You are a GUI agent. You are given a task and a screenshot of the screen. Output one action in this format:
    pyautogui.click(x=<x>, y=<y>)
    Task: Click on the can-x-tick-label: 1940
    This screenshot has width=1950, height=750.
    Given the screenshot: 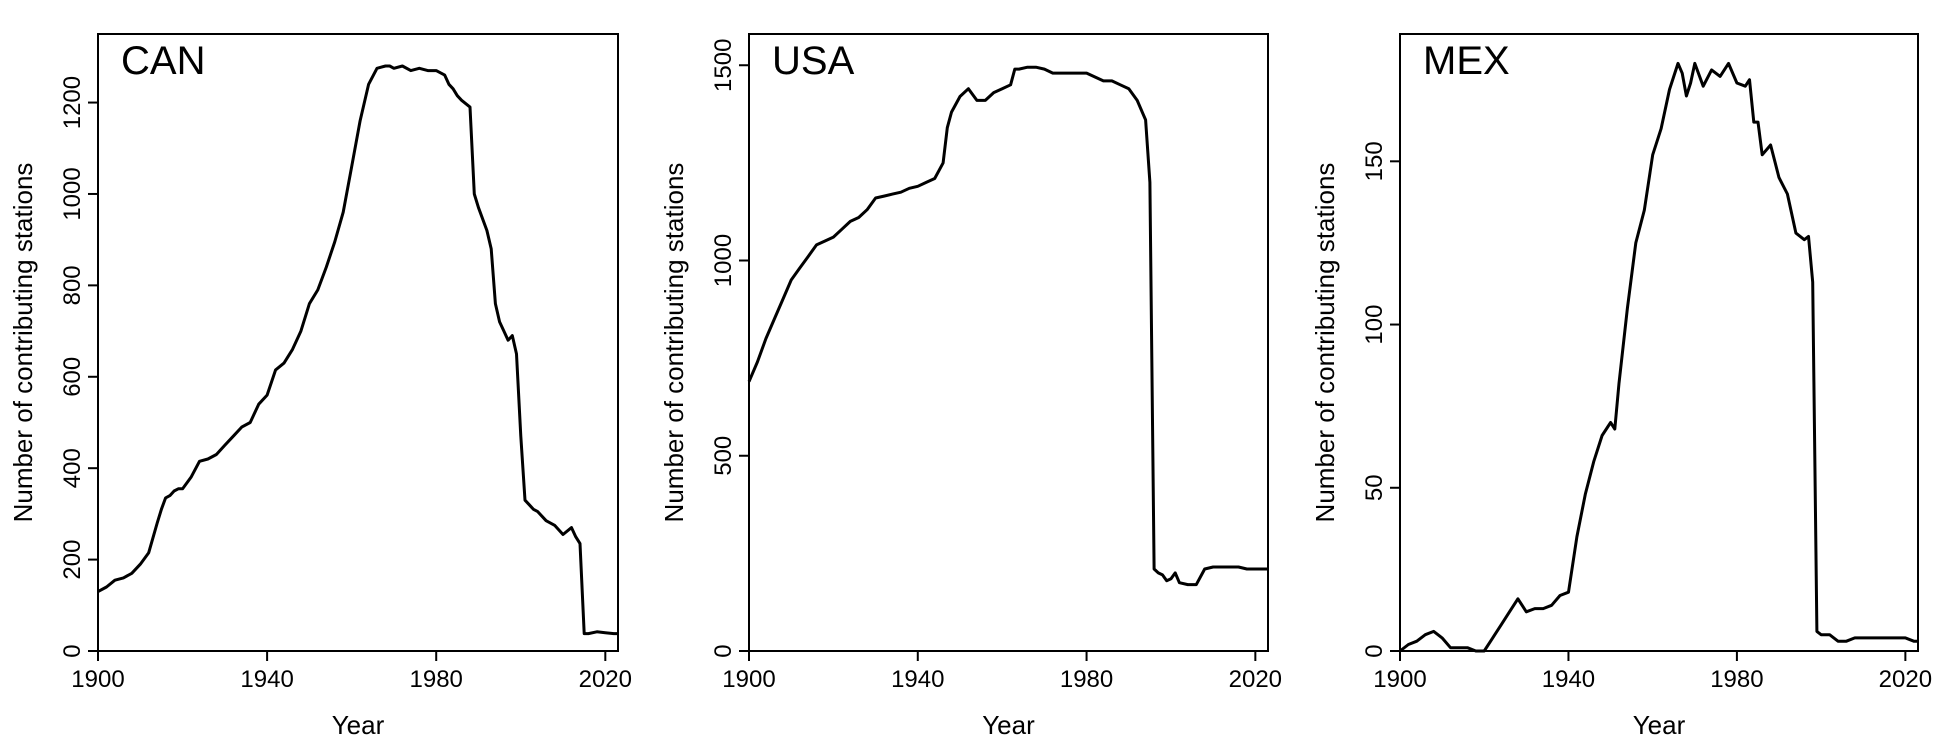 What is the action you would take?
    pyautogui.click(x=266, y=679)
    